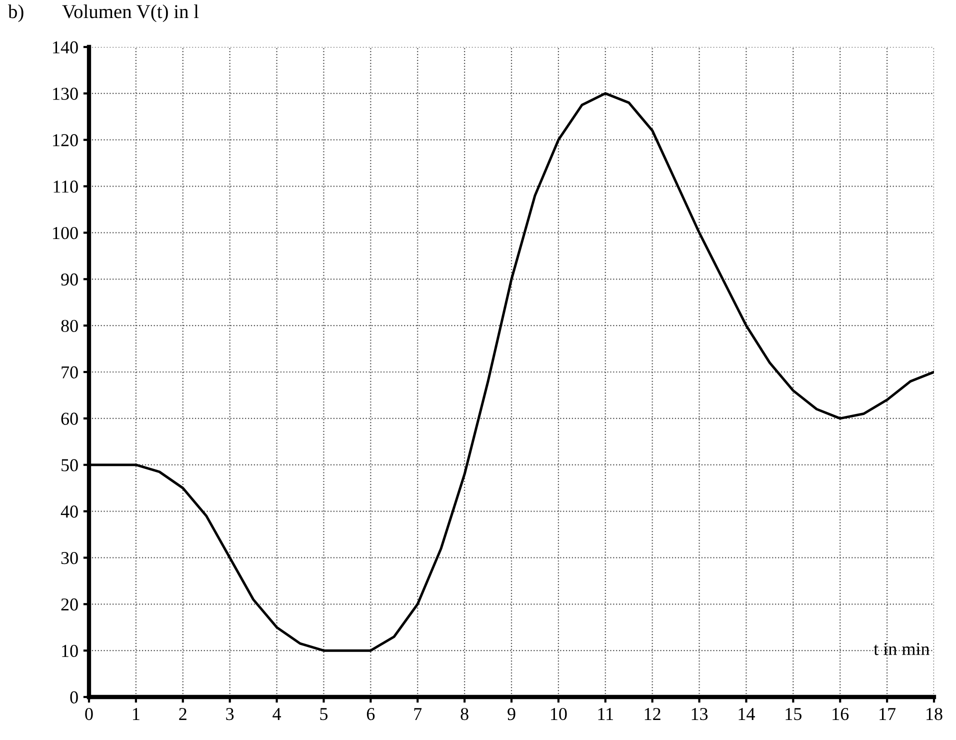  What do you see at coordinates (65, 233) in the screenshot?
I see `y-tick-label: 100` at bounding box center [65, 233].